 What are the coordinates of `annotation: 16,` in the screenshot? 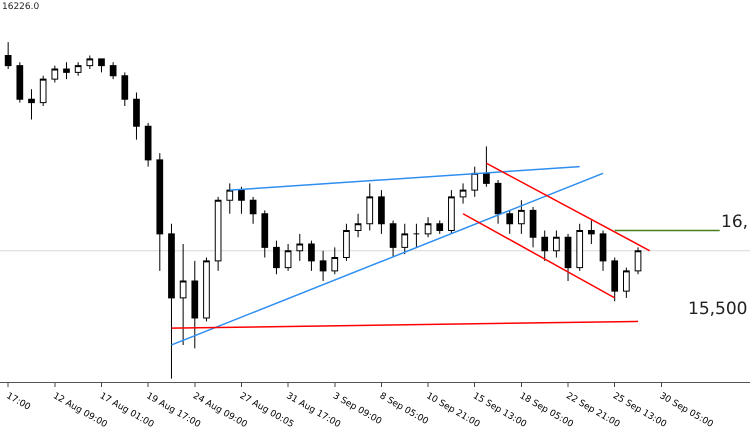 It's located at (734, 222).